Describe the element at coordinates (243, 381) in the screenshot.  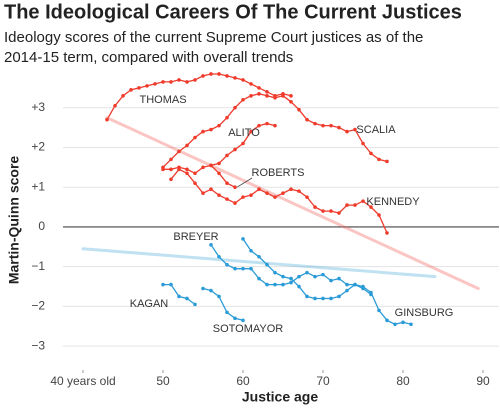
I see `x-tick-label: 60` at that location.